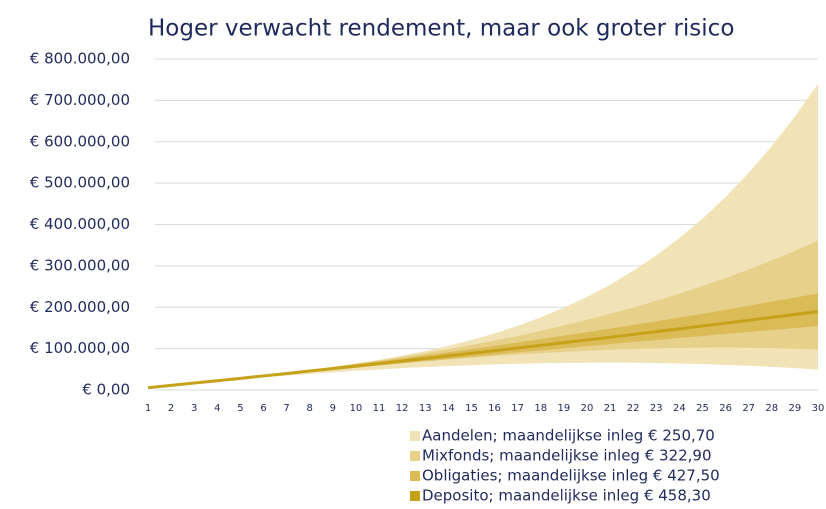 Image resolution: width=826 pixels, height=509 pixels. What do you see at coordinates (563, 408) in the screenshot?
I see `x-tick-label: 19` at bounding box center [563, 408].